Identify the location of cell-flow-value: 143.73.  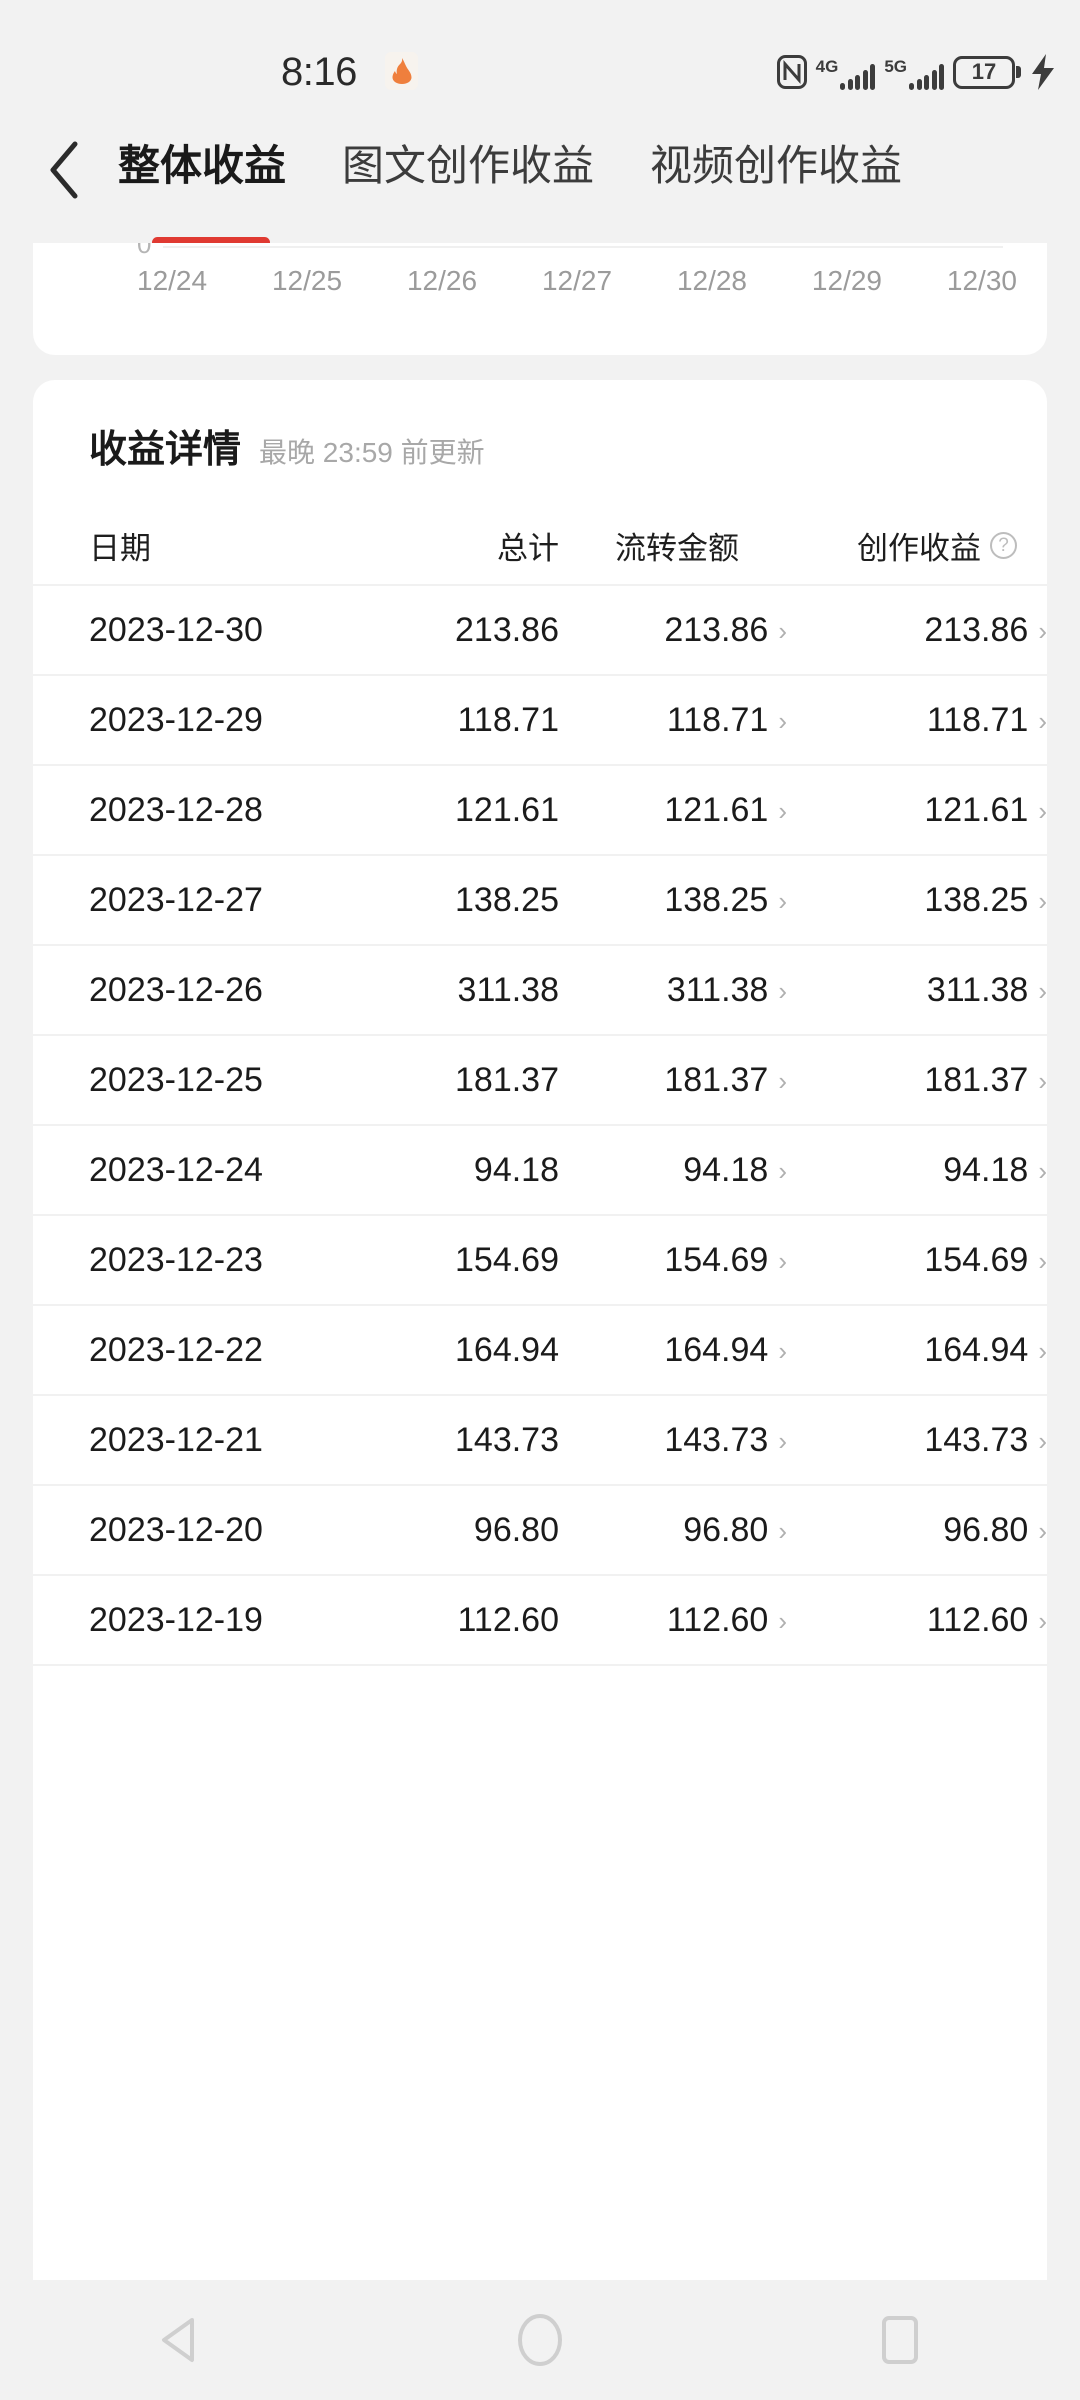
(716, 1439).